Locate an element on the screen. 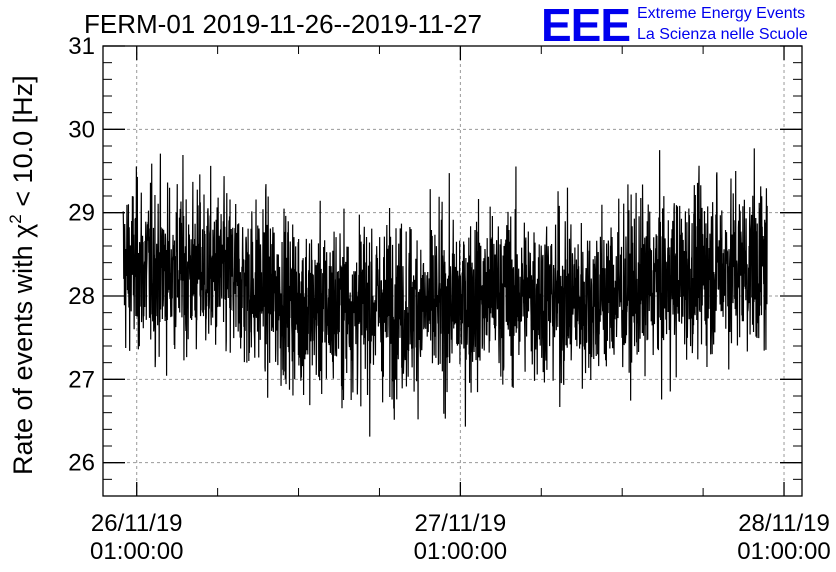 The width and height of the screenshot is (836, 572). y-tick-label: 27 is located at coordinates (81, 379).